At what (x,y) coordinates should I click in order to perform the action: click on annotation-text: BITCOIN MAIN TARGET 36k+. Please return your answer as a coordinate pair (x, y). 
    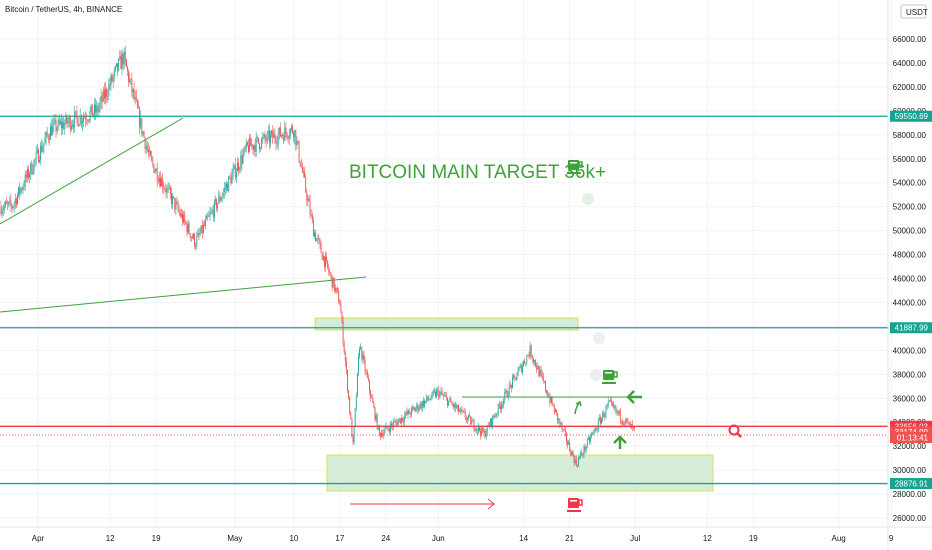
    Looking at the image, I should click on (477, 172).